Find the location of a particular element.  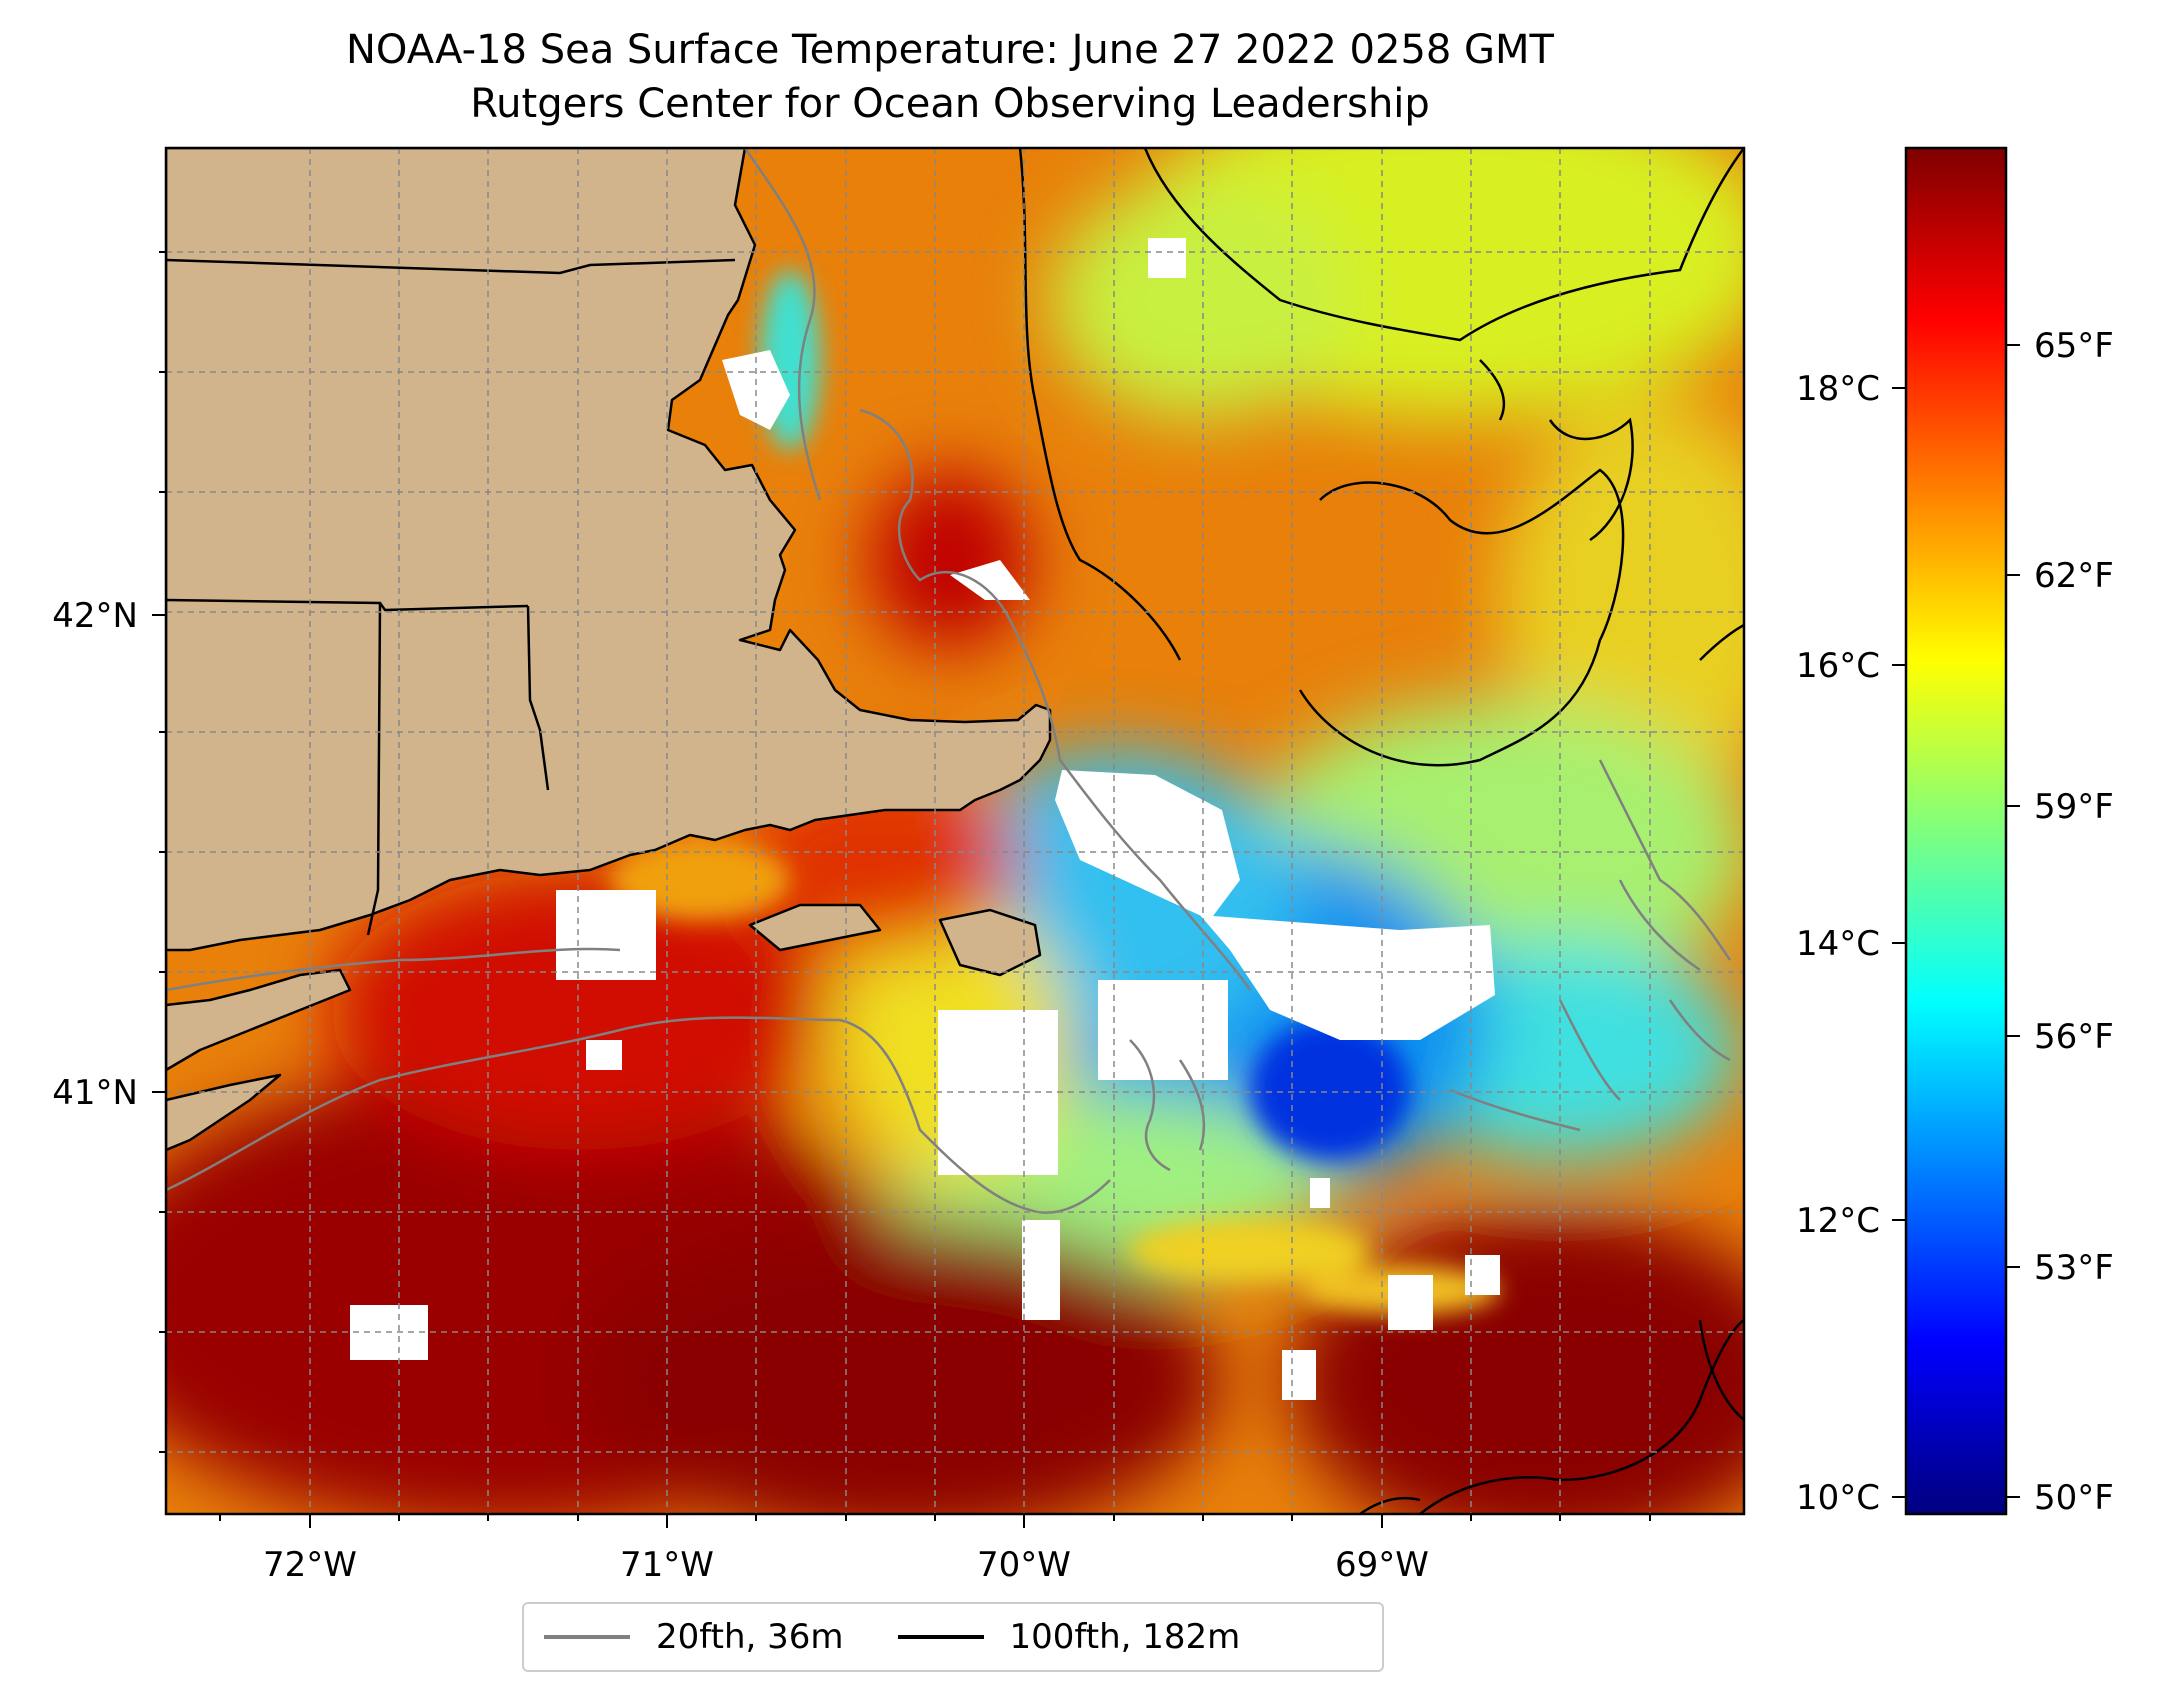

colorbar is located at coordinates (1956, 831).